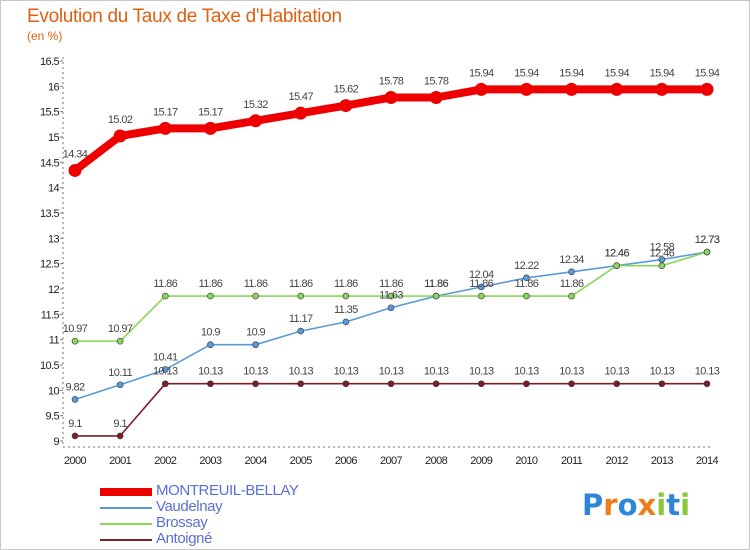  Describe the element at coordinates (189, 506) in the screenshot. I see `legend-label: Vaudelnay` at that location.